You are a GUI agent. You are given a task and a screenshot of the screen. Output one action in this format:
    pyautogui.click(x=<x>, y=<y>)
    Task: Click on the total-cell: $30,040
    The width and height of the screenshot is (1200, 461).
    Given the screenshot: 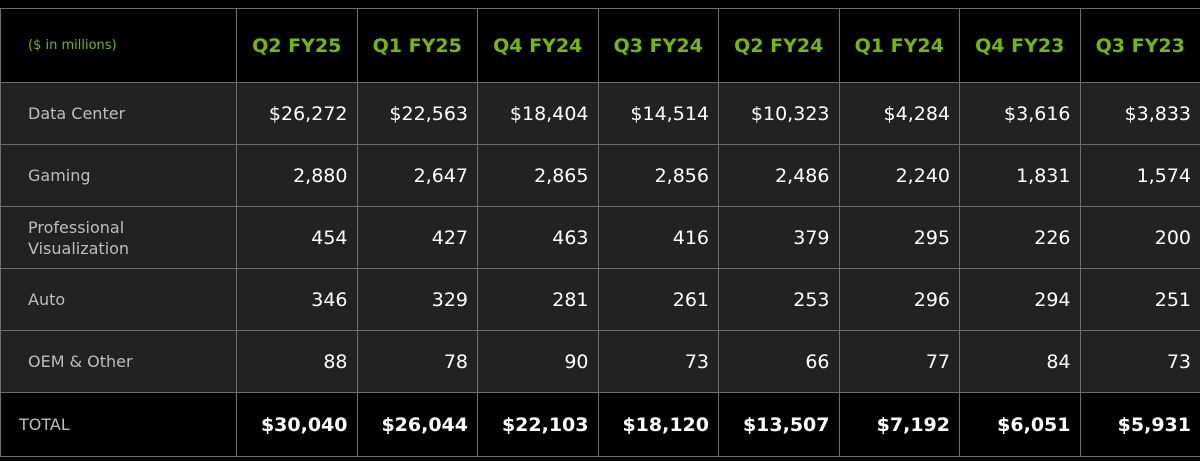 What is the action you would take?
    pyautogui.click(x=297, y=424)
    